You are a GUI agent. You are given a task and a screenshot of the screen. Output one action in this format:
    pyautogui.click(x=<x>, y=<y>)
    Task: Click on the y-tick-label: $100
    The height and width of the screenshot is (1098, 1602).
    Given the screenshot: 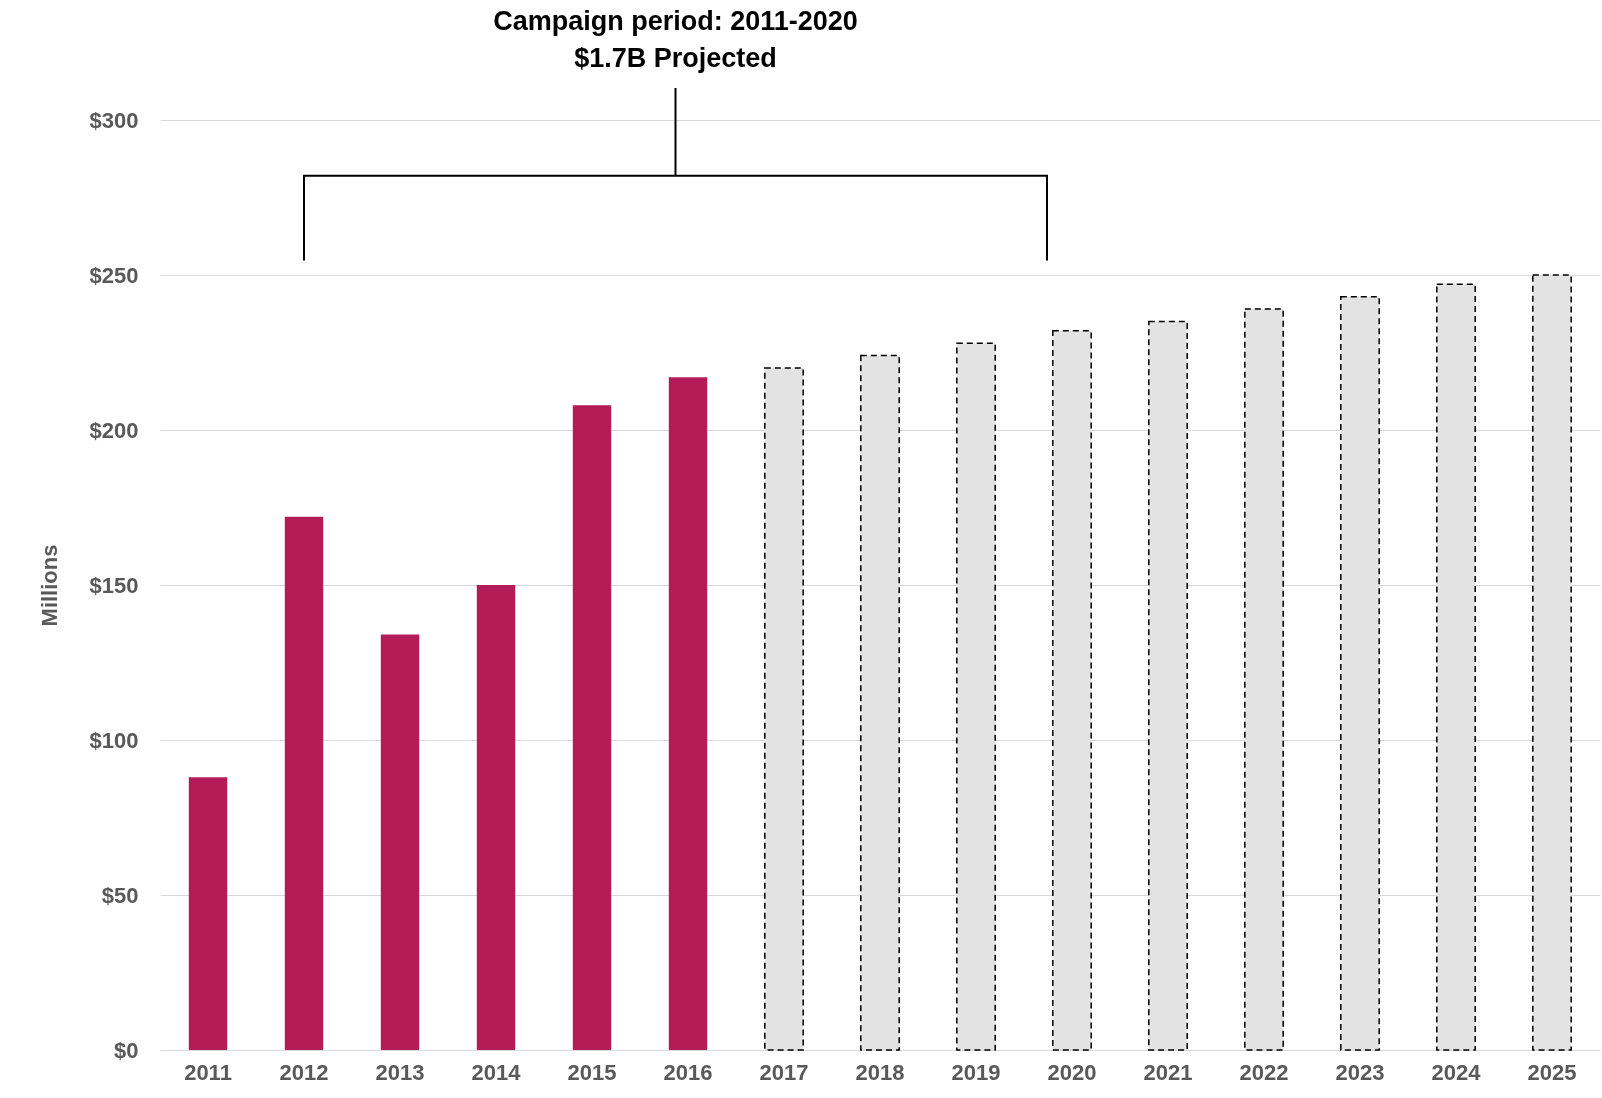 What is the action you would take?
    pyautogui.click(x=114, y=740)
    